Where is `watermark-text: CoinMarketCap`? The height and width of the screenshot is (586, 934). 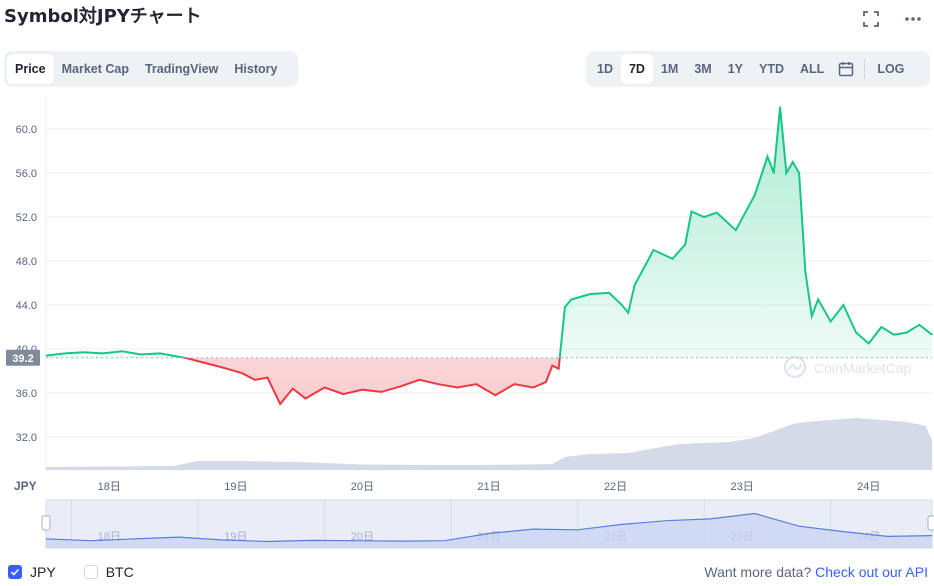 watermark-text: CoinMarketCap is located at coordinates (862, 368).